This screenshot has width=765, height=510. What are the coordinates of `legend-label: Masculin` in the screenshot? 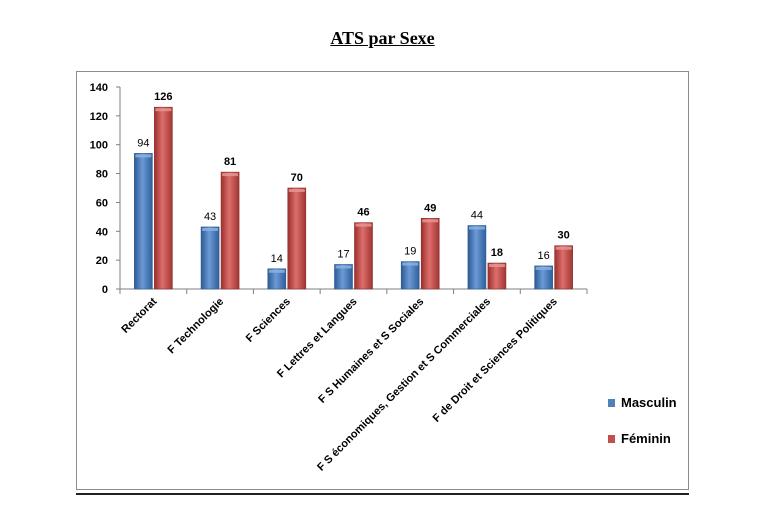 It's located at (649, 402).